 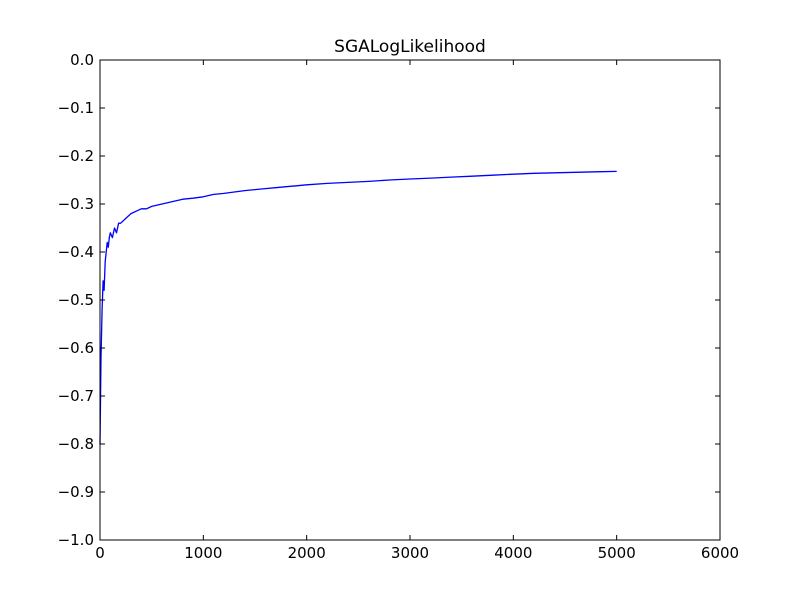 What do you see at coordinates (76, 252) in the screenshot?
I see `y-tick-label: −0.4` at bounding box center [76, 252].